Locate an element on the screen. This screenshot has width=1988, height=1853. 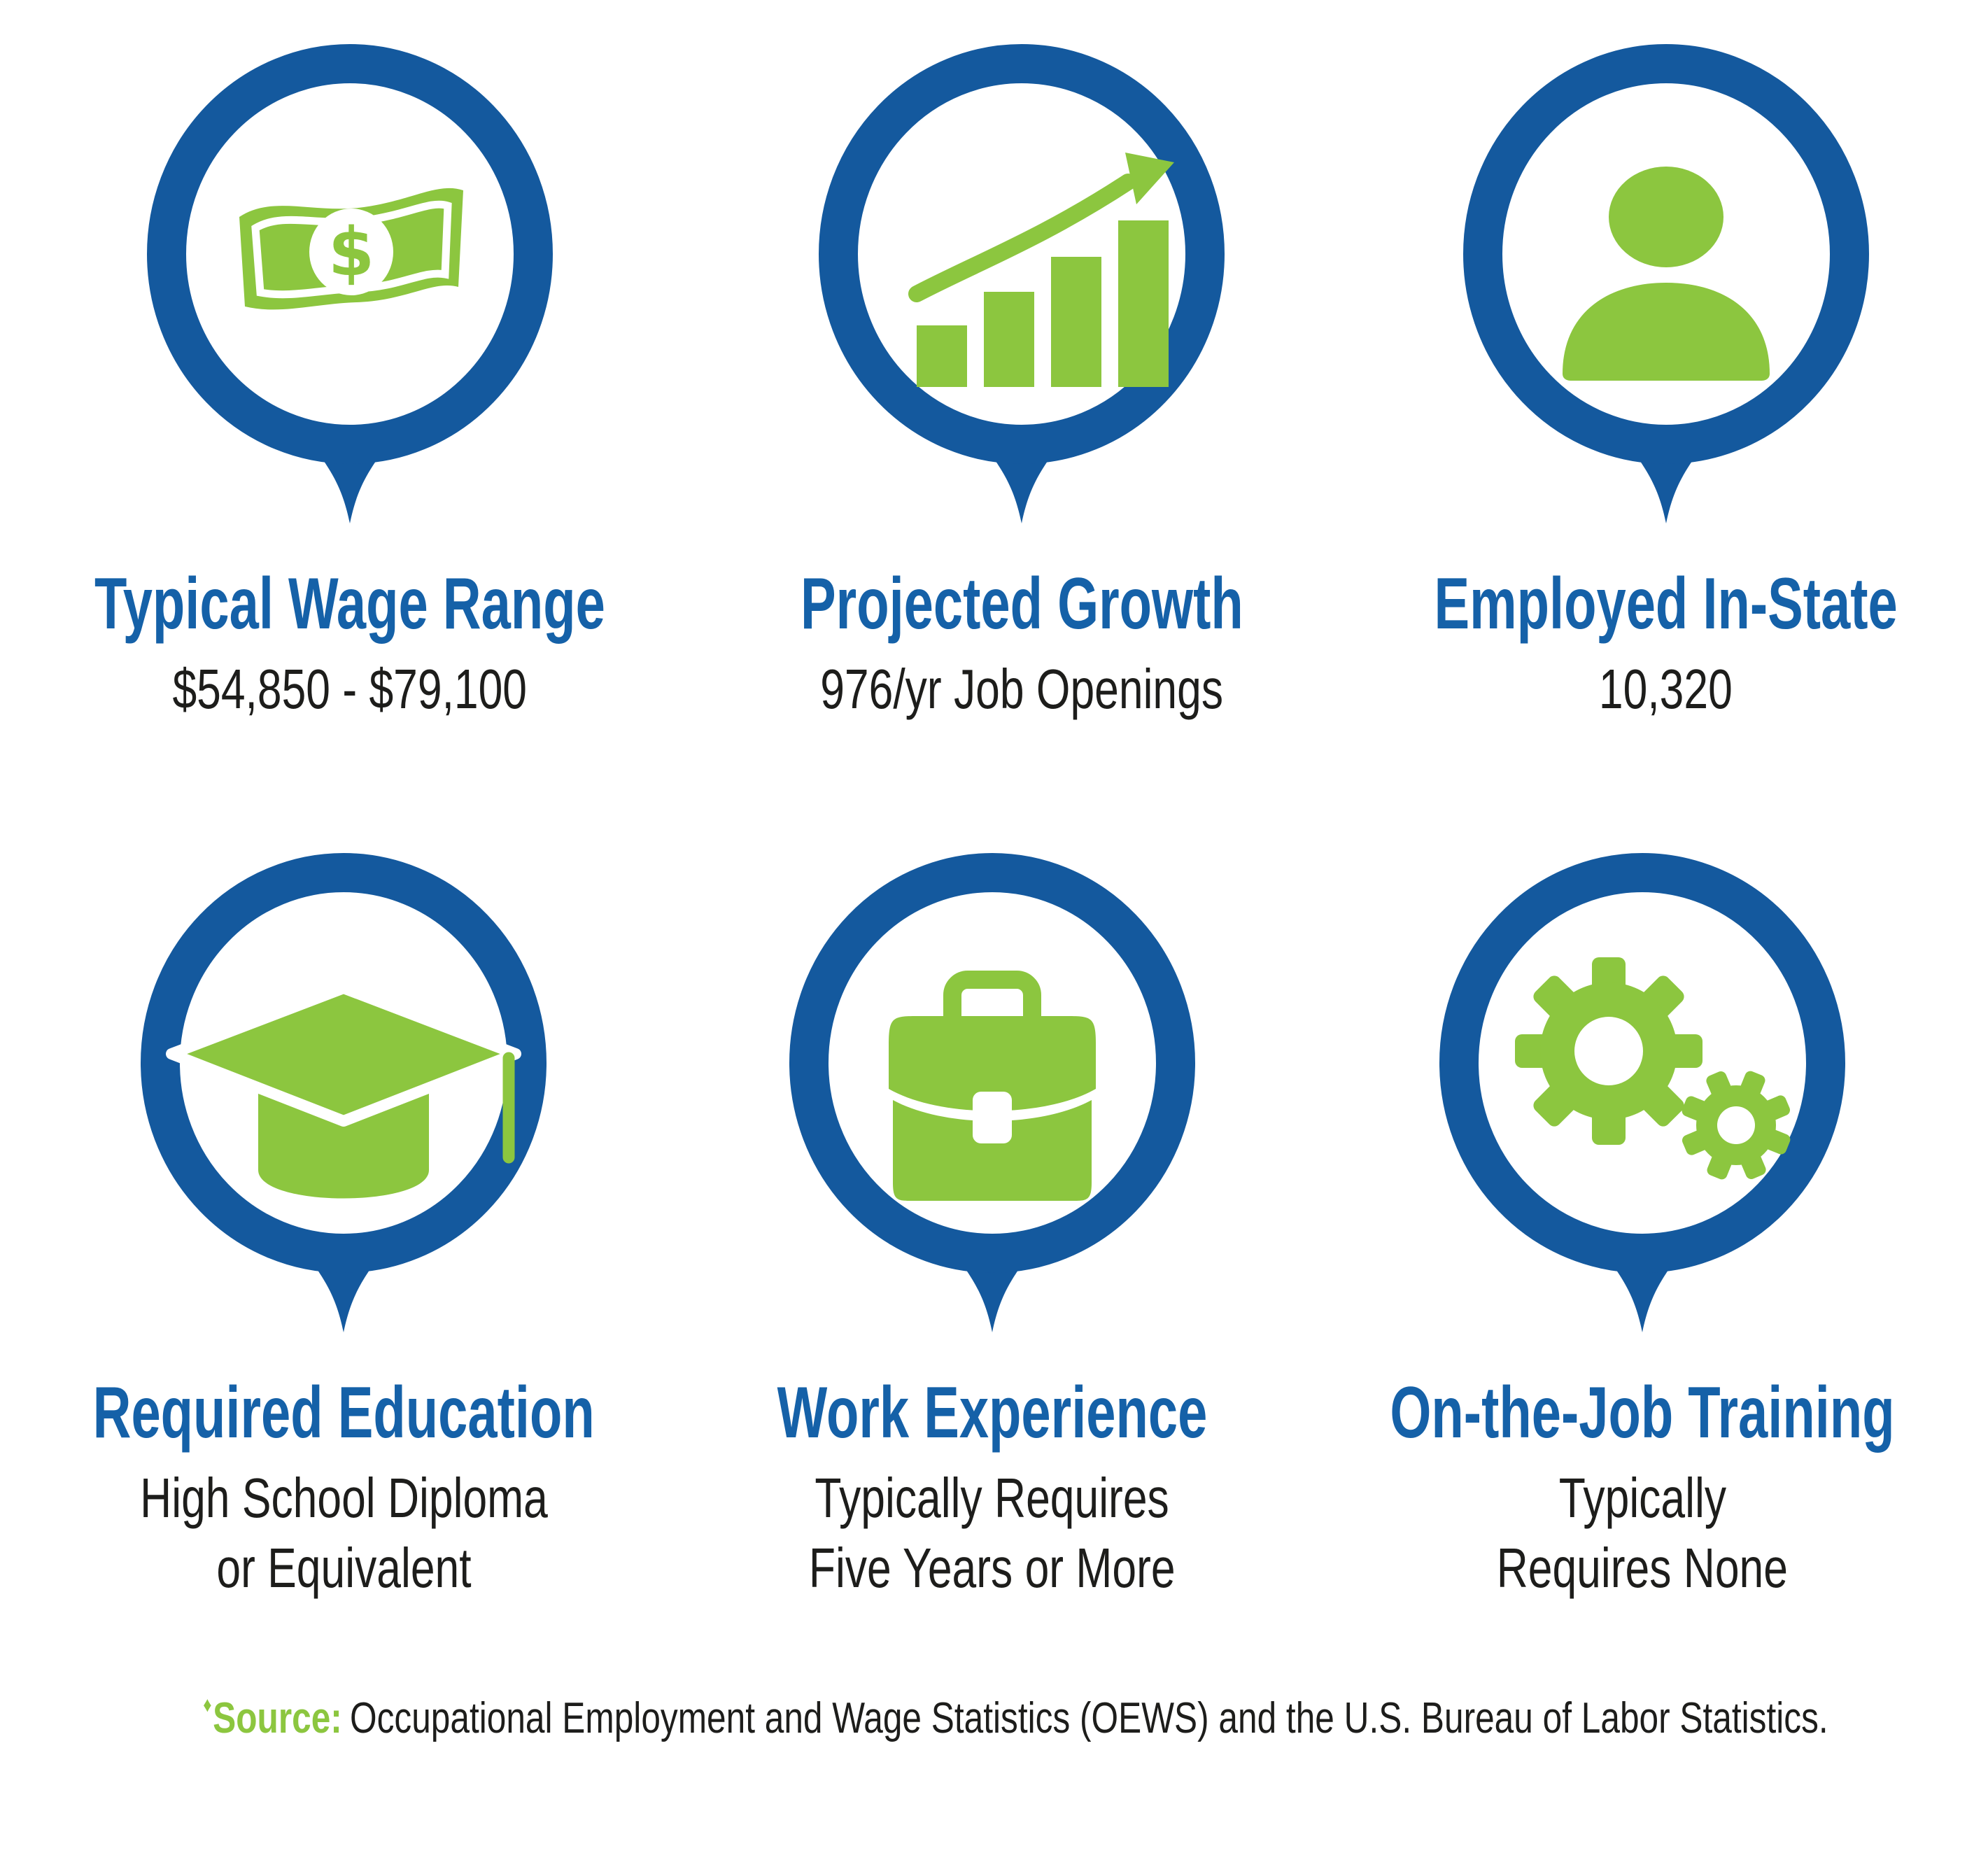
stat-card-growth: Projected Growth 976/yr Job Openings is located at coordinates (1022, 380).